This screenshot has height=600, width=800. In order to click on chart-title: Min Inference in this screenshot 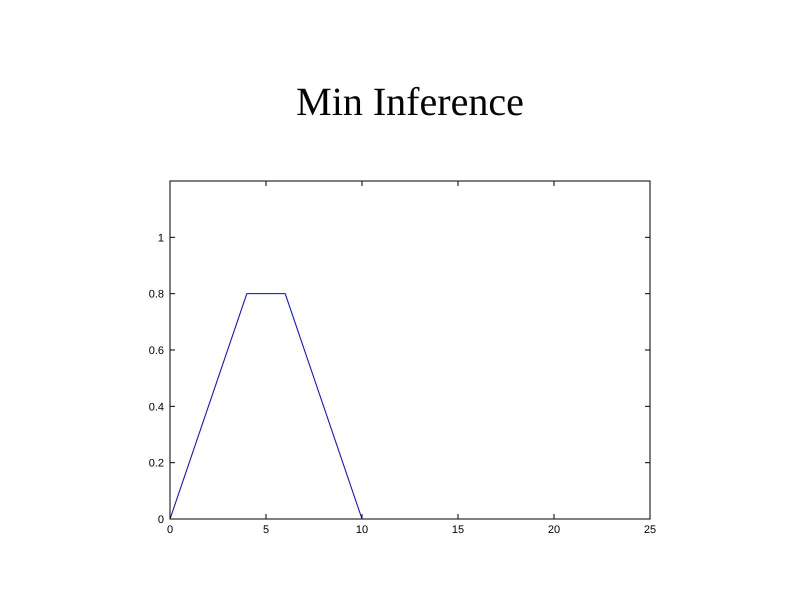, I will do `click(410, 101)`.